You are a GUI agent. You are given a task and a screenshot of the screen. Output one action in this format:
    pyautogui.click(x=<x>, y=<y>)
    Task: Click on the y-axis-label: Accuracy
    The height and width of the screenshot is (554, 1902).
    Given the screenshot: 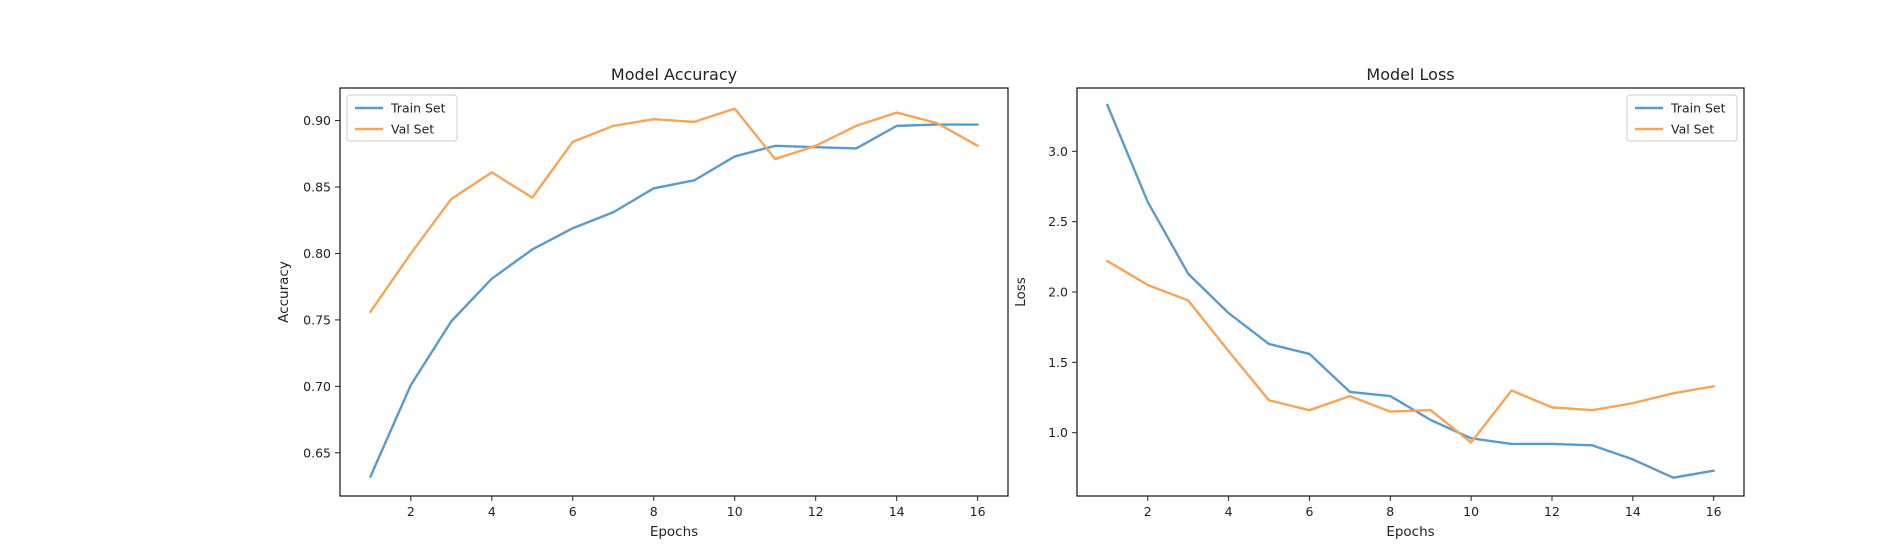 What is the action you would take?
    pyautogui.click(x=284, y=292)
    